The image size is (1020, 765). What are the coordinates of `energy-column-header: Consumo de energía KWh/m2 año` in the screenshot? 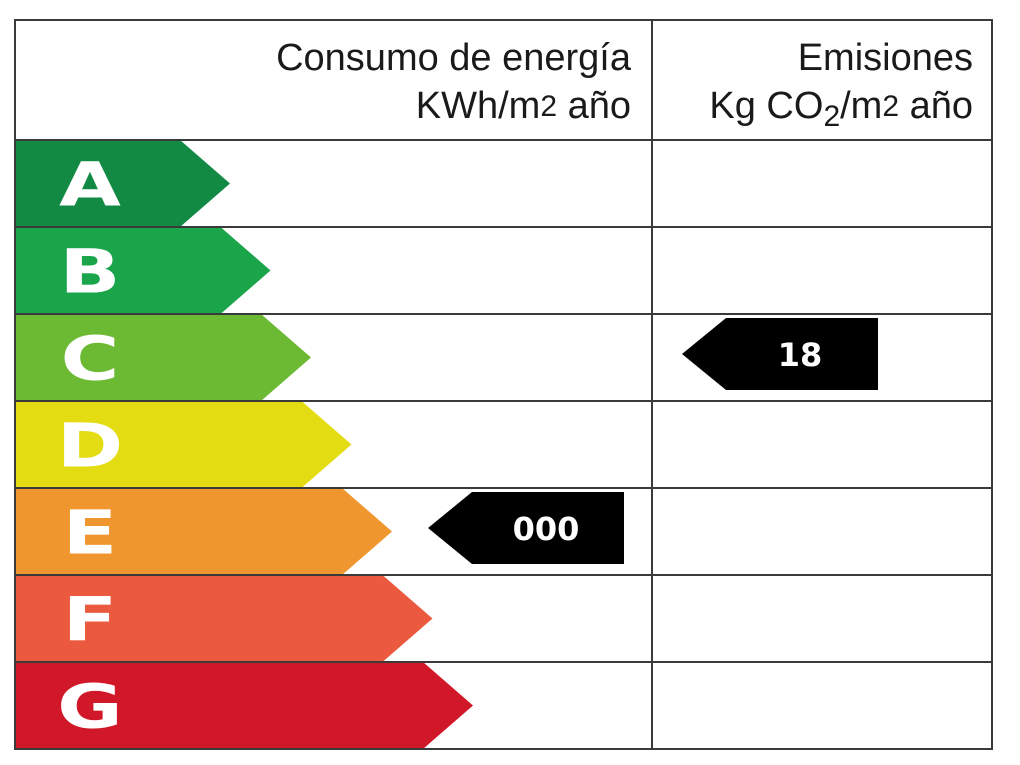 It's located at (453, 83).